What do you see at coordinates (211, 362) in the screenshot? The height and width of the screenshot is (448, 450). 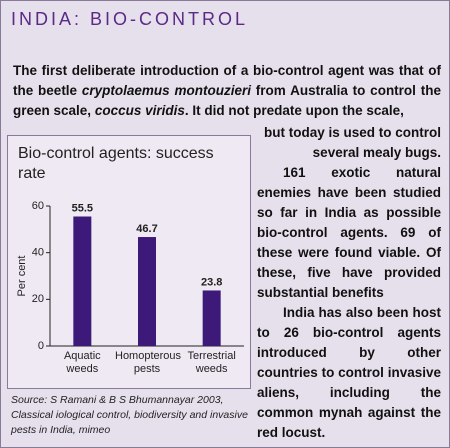 I see `x-tick-label: Terrestrial weeds` at bounding box center [211, 362].